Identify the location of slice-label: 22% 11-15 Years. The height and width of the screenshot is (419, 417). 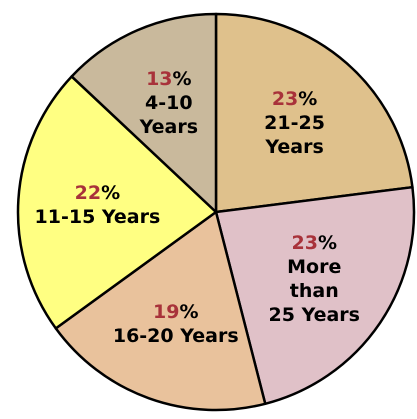
(98, 205).